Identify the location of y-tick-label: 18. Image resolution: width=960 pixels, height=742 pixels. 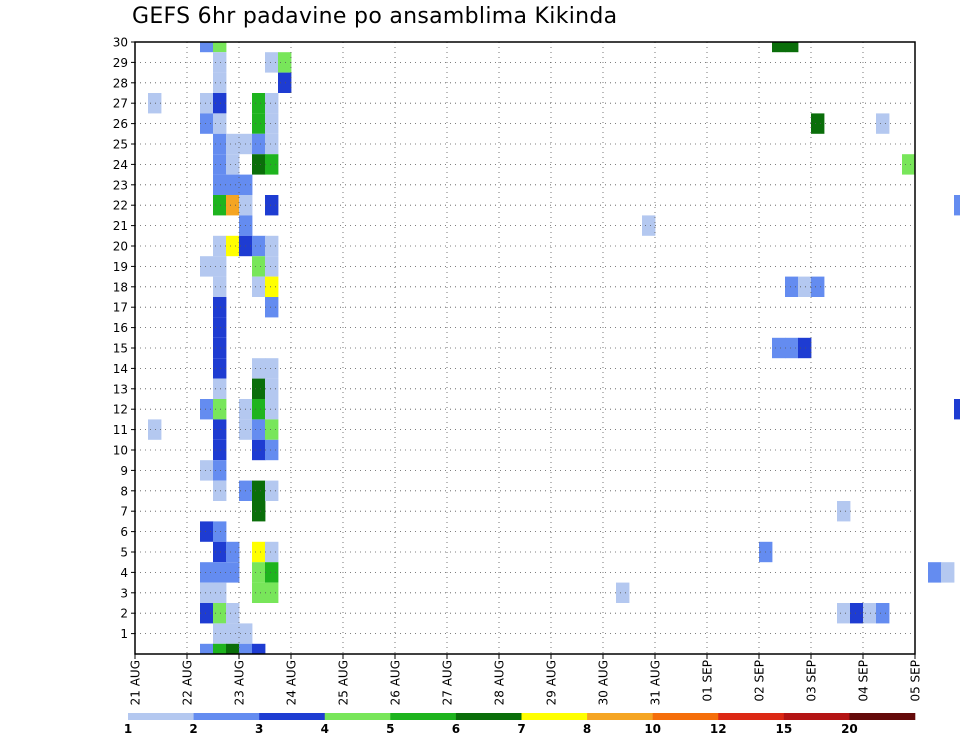
(120, 287).